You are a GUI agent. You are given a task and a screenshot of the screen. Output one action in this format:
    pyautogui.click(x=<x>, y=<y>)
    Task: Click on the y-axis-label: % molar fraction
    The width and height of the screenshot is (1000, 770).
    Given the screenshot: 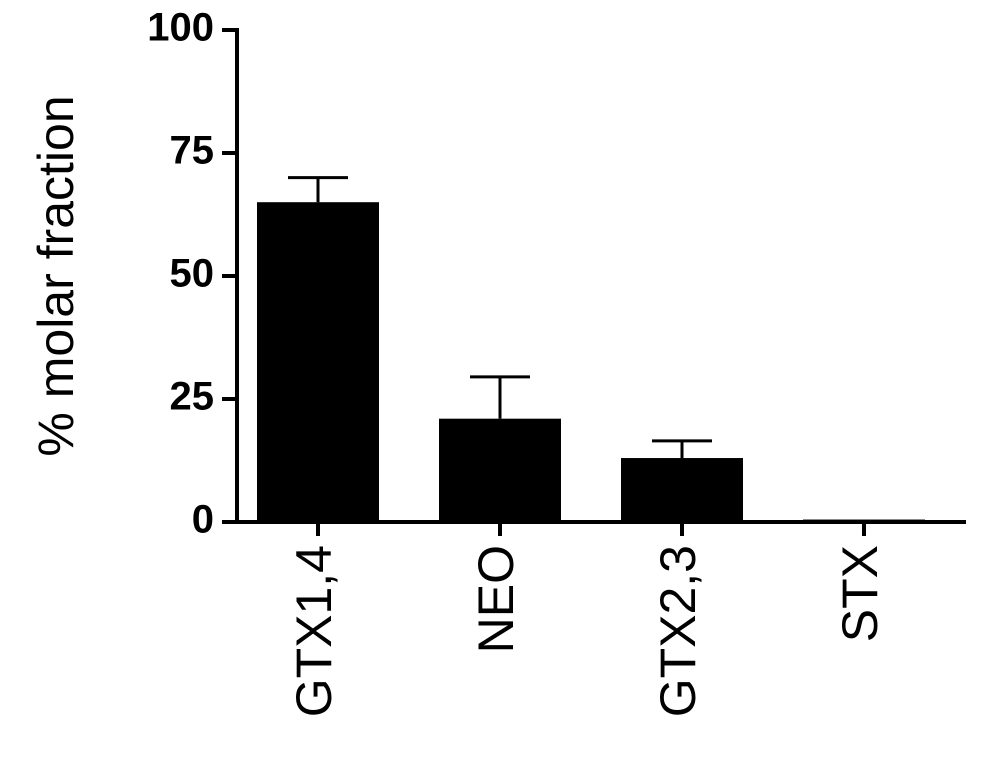 What is the action you would take?
    pyautogui.click(x=56, y=275)
    